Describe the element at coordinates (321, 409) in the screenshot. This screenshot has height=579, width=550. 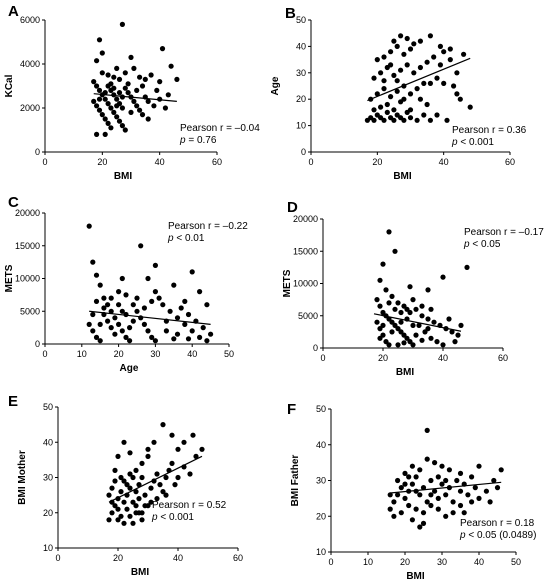
I see `y-tick-label: 50` at that location.